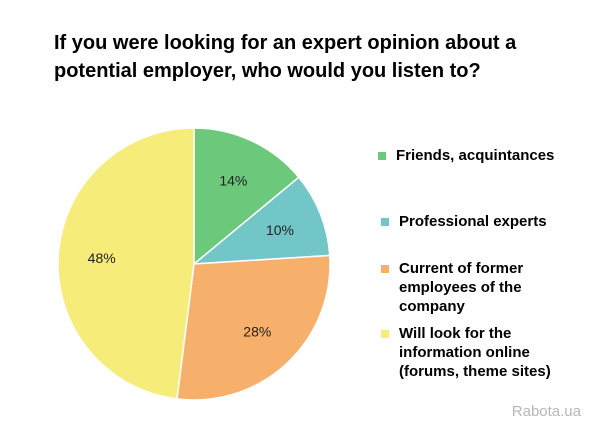 This screenshot has width=605, height=432. I want to click on legend-item-friends: Friends, acquintances, so click(478, 155).